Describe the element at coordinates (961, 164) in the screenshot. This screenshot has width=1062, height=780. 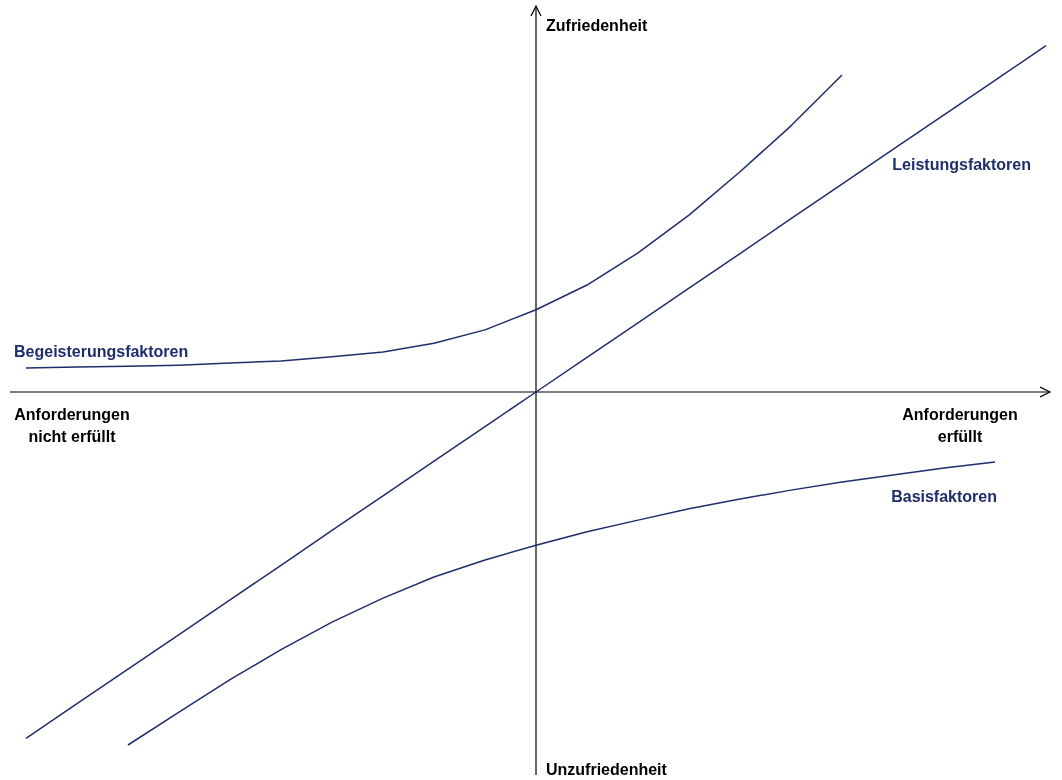
I see `series-label: Leistungsfaktoren` at that location.